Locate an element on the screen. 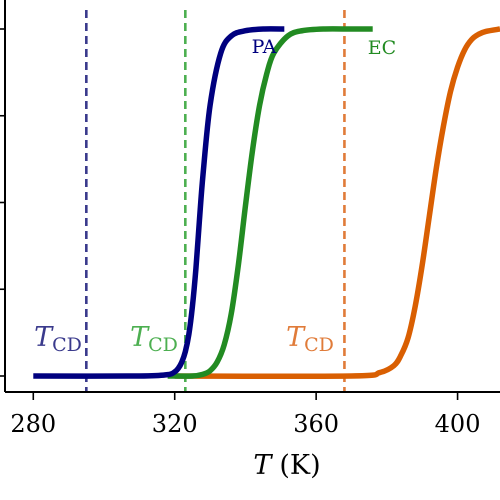 Image resolution: width=500 pixels, height=500 pixels. tcd-label-1: TCD is located at coordinates (58, 339).